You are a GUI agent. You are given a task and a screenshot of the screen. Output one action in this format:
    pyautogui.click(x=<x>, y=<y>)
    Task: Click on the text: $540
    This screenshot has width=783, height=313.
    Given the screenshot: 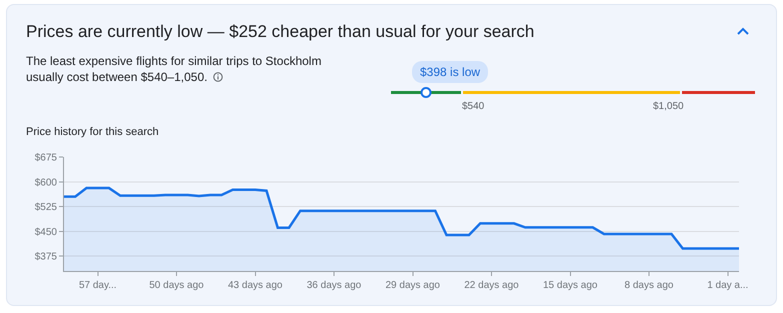 What is the action you would take?
    pyautogui.click(x=473, y=106)
    